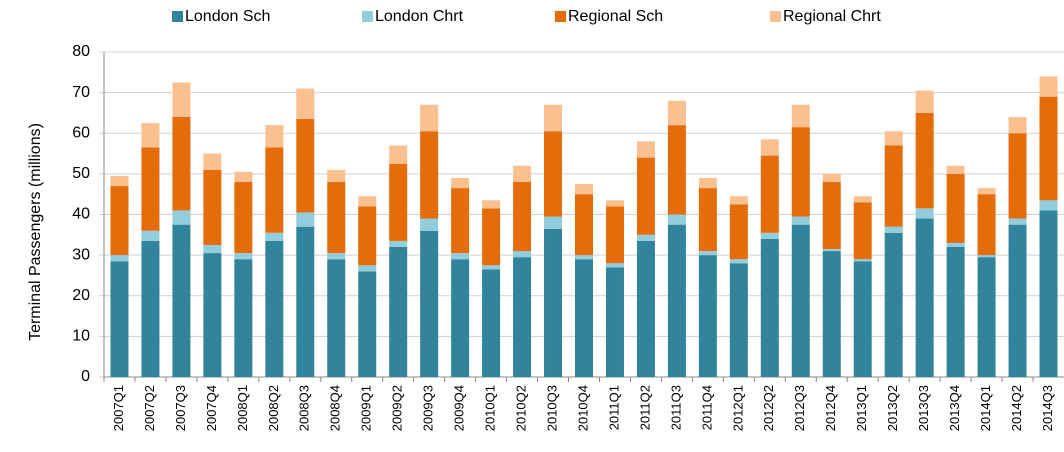  I want to click on x-tick-label: 2007Q3, so click(180, 408).